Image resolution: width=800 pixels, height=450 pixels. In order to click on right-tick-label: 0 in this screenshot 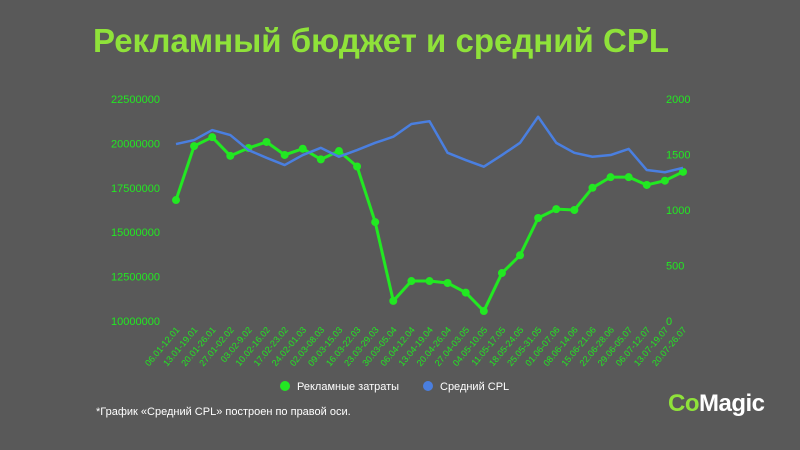, I will do `click(669, 322)`.